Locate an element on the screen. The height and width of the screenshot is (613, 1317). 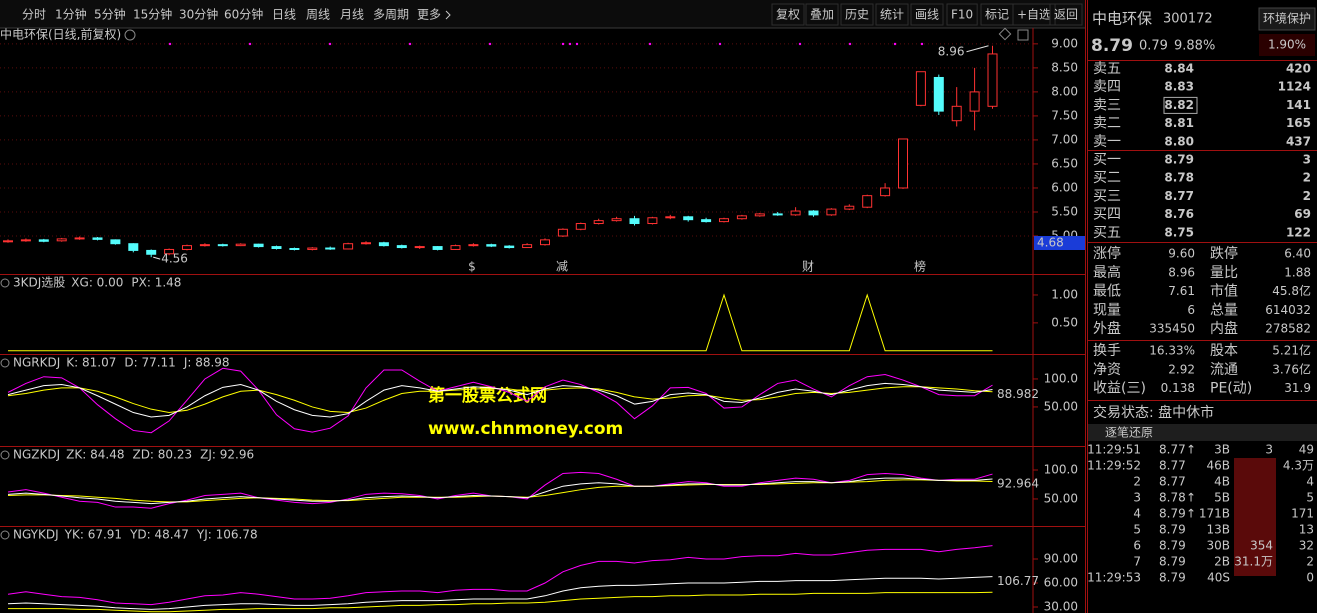
stat-value: 5.21亿 is located at coordinates (1291, 350).